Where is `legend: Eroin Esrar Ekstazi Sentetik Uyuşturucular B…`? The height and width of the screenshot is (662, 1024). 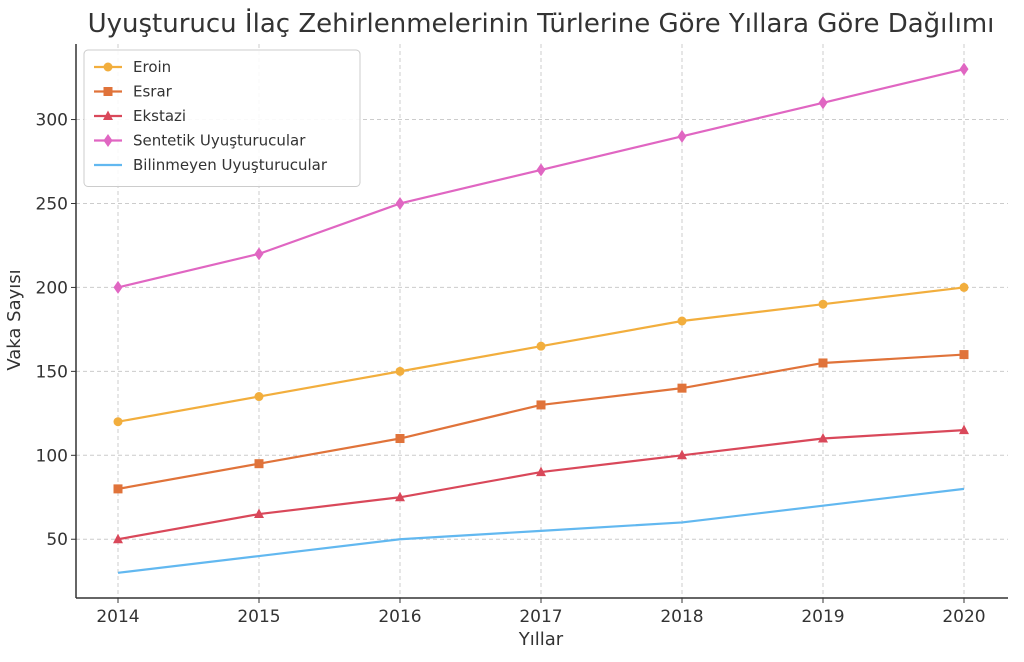 legend: Eroin Esrar Ekstazi Sentetik Uyuşturucular B… is located at coordinates (222, 118).